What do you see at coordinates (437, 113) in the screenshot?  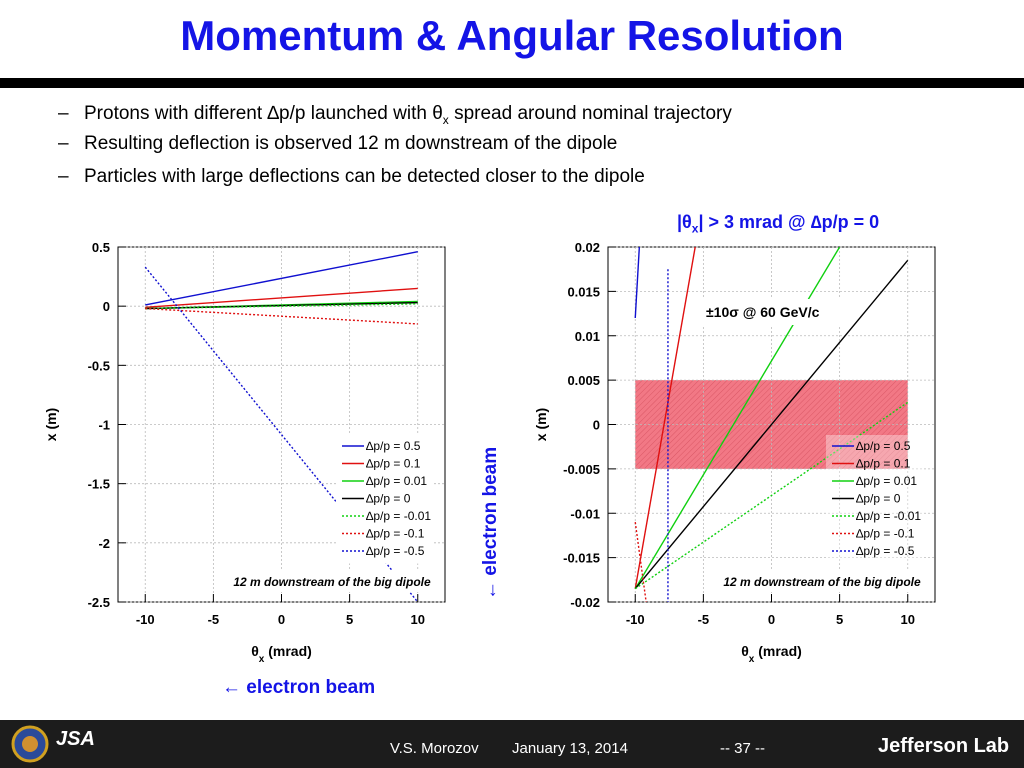 I see `theta-symbol: θ` at bounding box center [437, 113].